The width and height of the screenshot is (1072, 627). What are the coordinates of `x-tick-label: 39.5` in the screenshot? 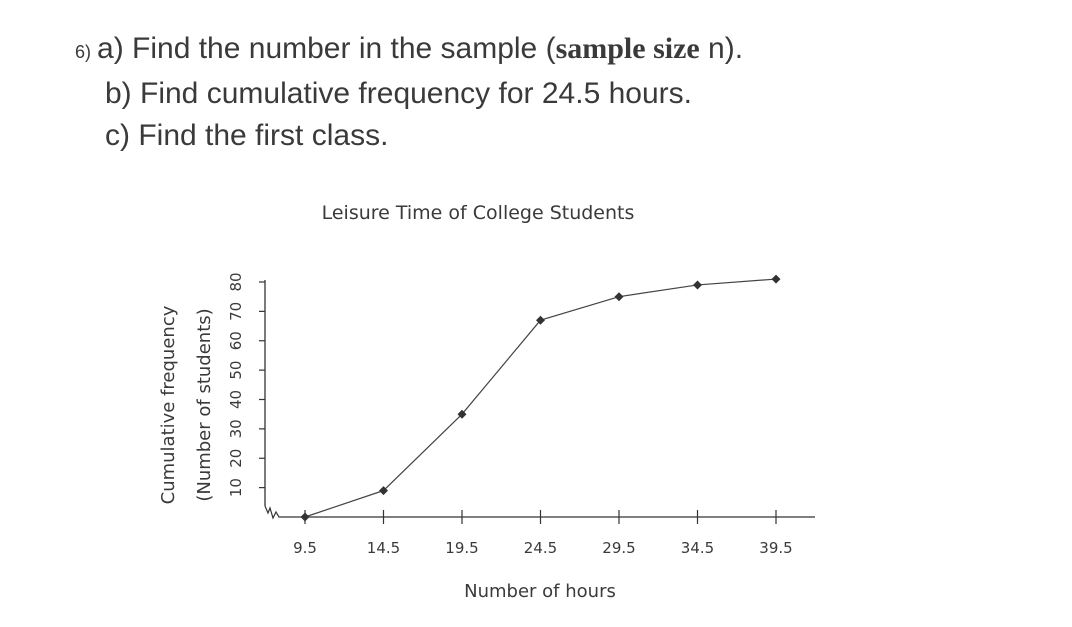 It's located at (775, 548).